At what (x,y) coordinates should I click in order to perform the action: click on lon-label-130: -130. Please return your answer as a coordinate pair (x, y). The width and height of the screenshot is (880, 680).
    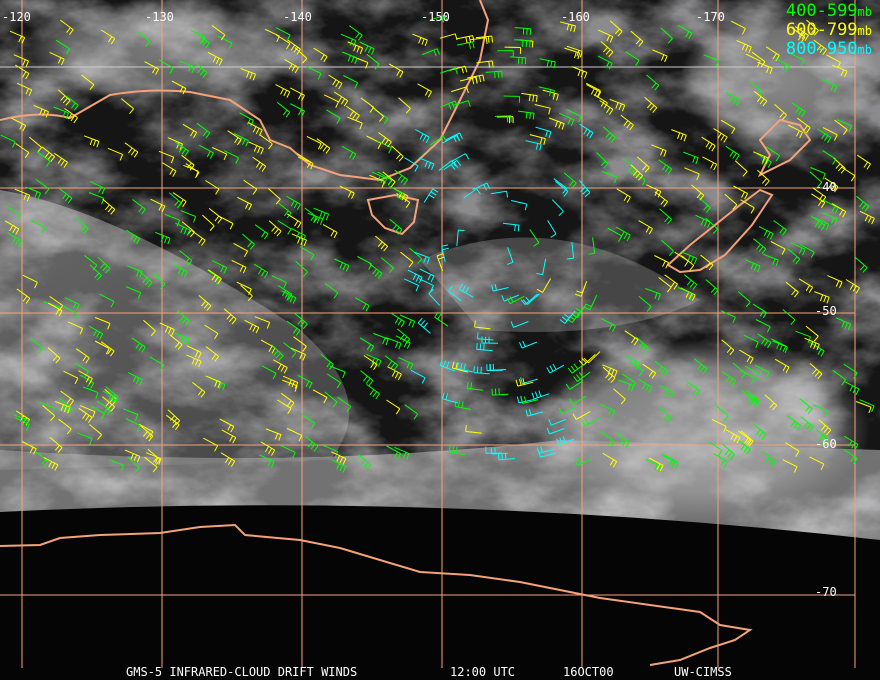
    Looking at the image, I should click on (159, 17).